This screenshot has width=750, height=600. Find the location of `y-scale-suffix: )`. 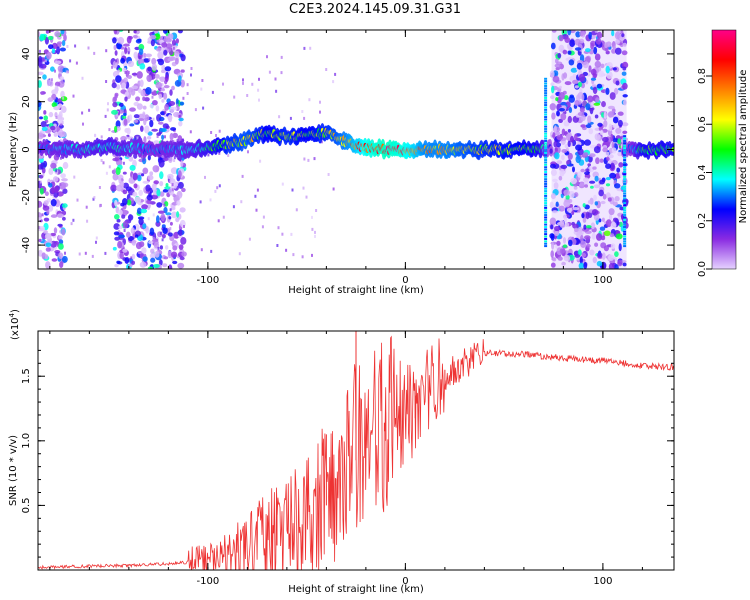

y-scale-suffix: ) is located at coordinates (15, 311).